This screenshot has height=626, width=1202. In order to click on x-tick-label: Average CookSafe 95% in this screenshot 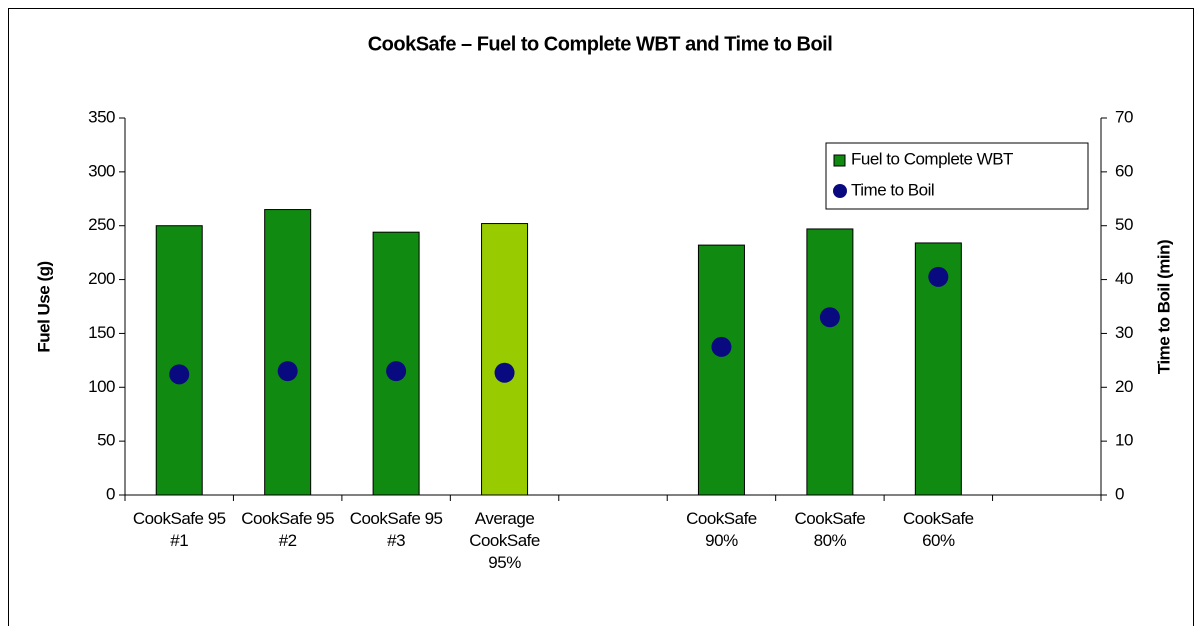, I will do `click(504, 540)`.